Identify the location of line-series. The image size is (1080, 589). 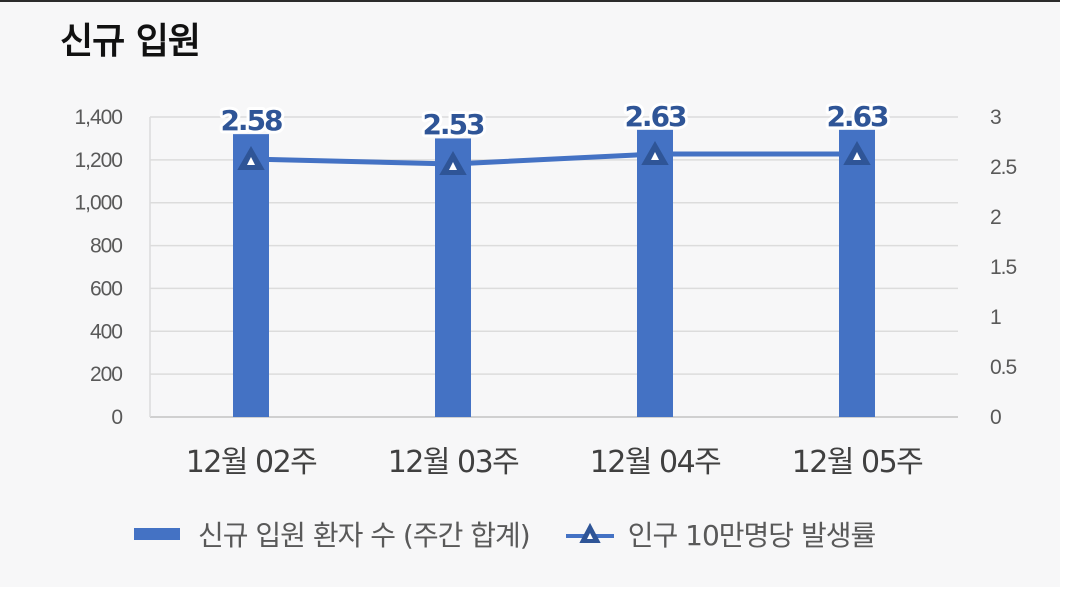
(554, 157).